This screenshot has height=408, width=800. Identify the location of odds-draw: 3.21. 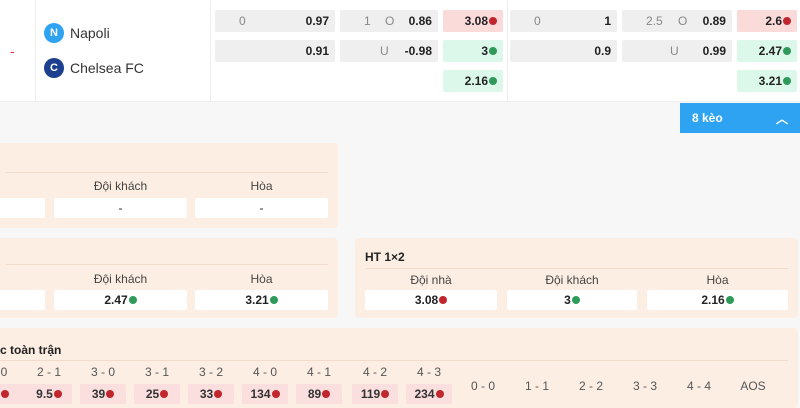
(261, 300).